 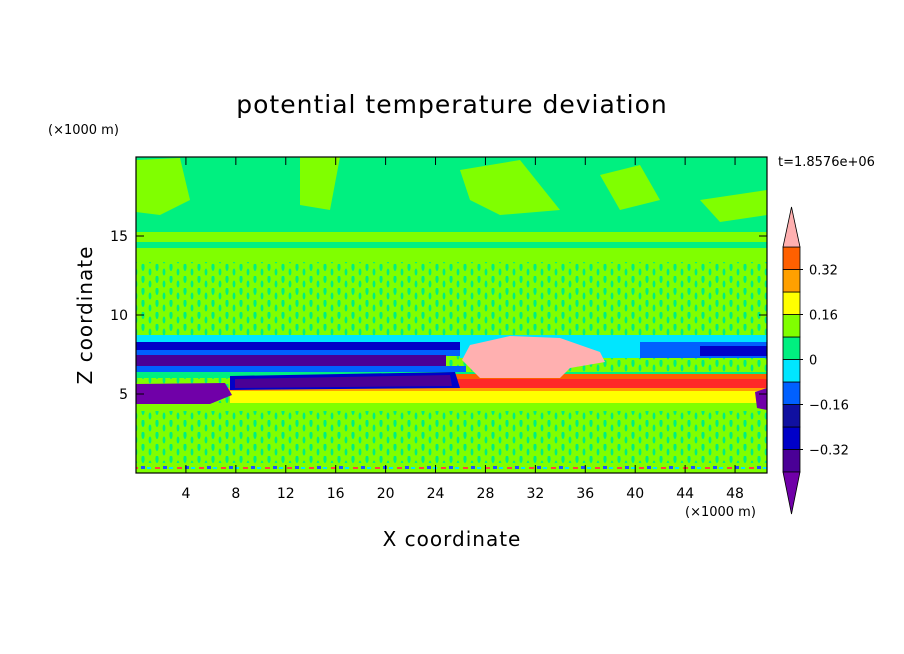 What do you see at coordinates (451, 104) in the screenshot?
I see `chart-title: potential temperature deviation` at bounding box center [451, 104].